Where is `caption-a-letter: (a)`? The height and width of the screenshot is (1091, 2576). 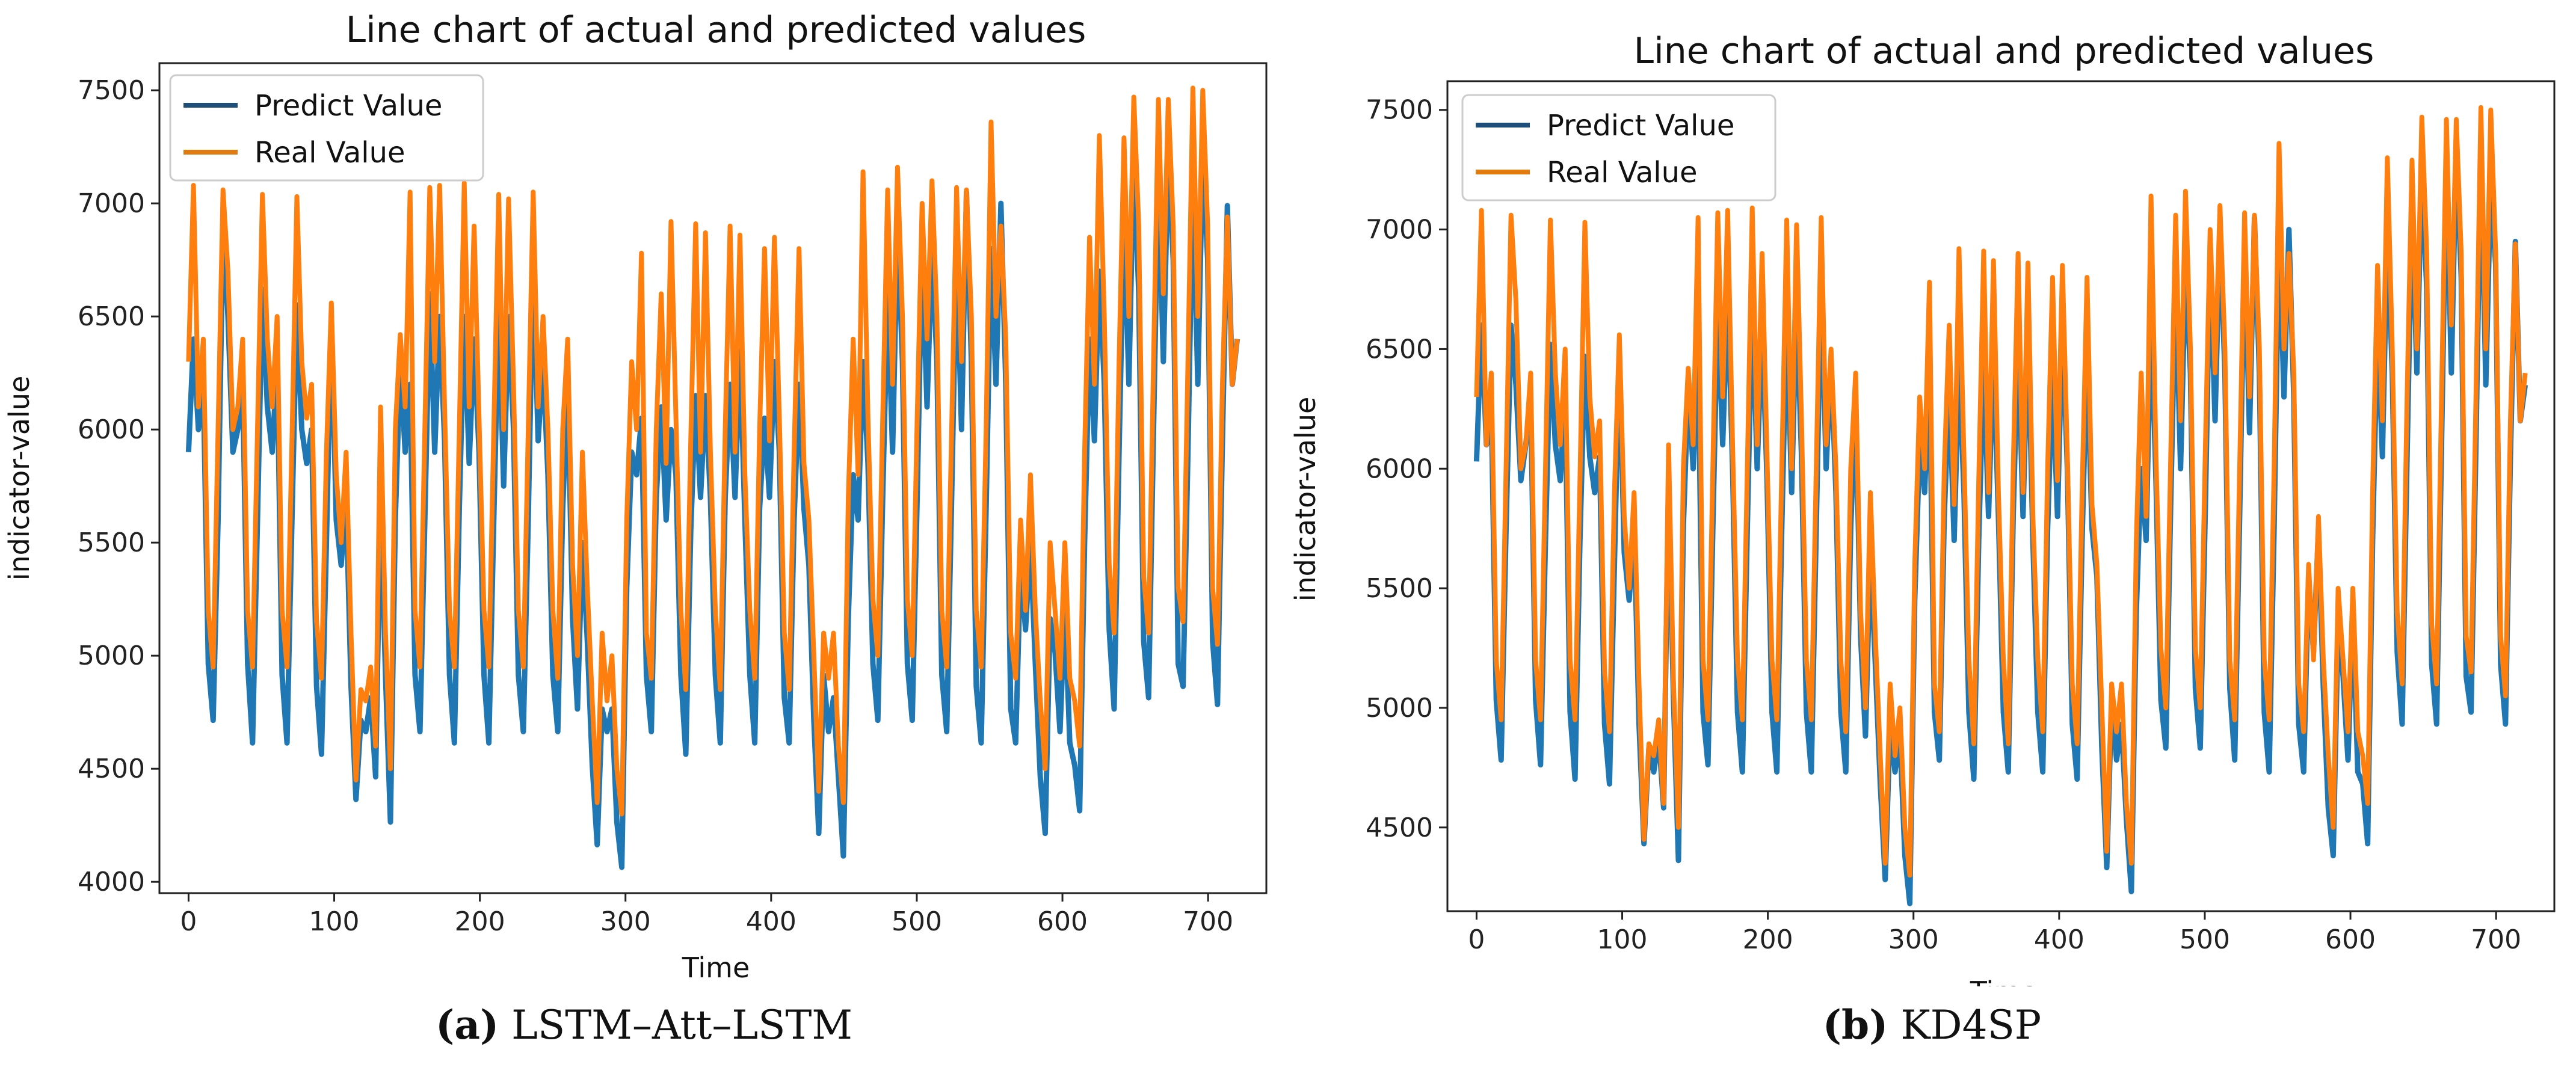 caption-a-letter: (a) is located at coordinates (467, 1024).